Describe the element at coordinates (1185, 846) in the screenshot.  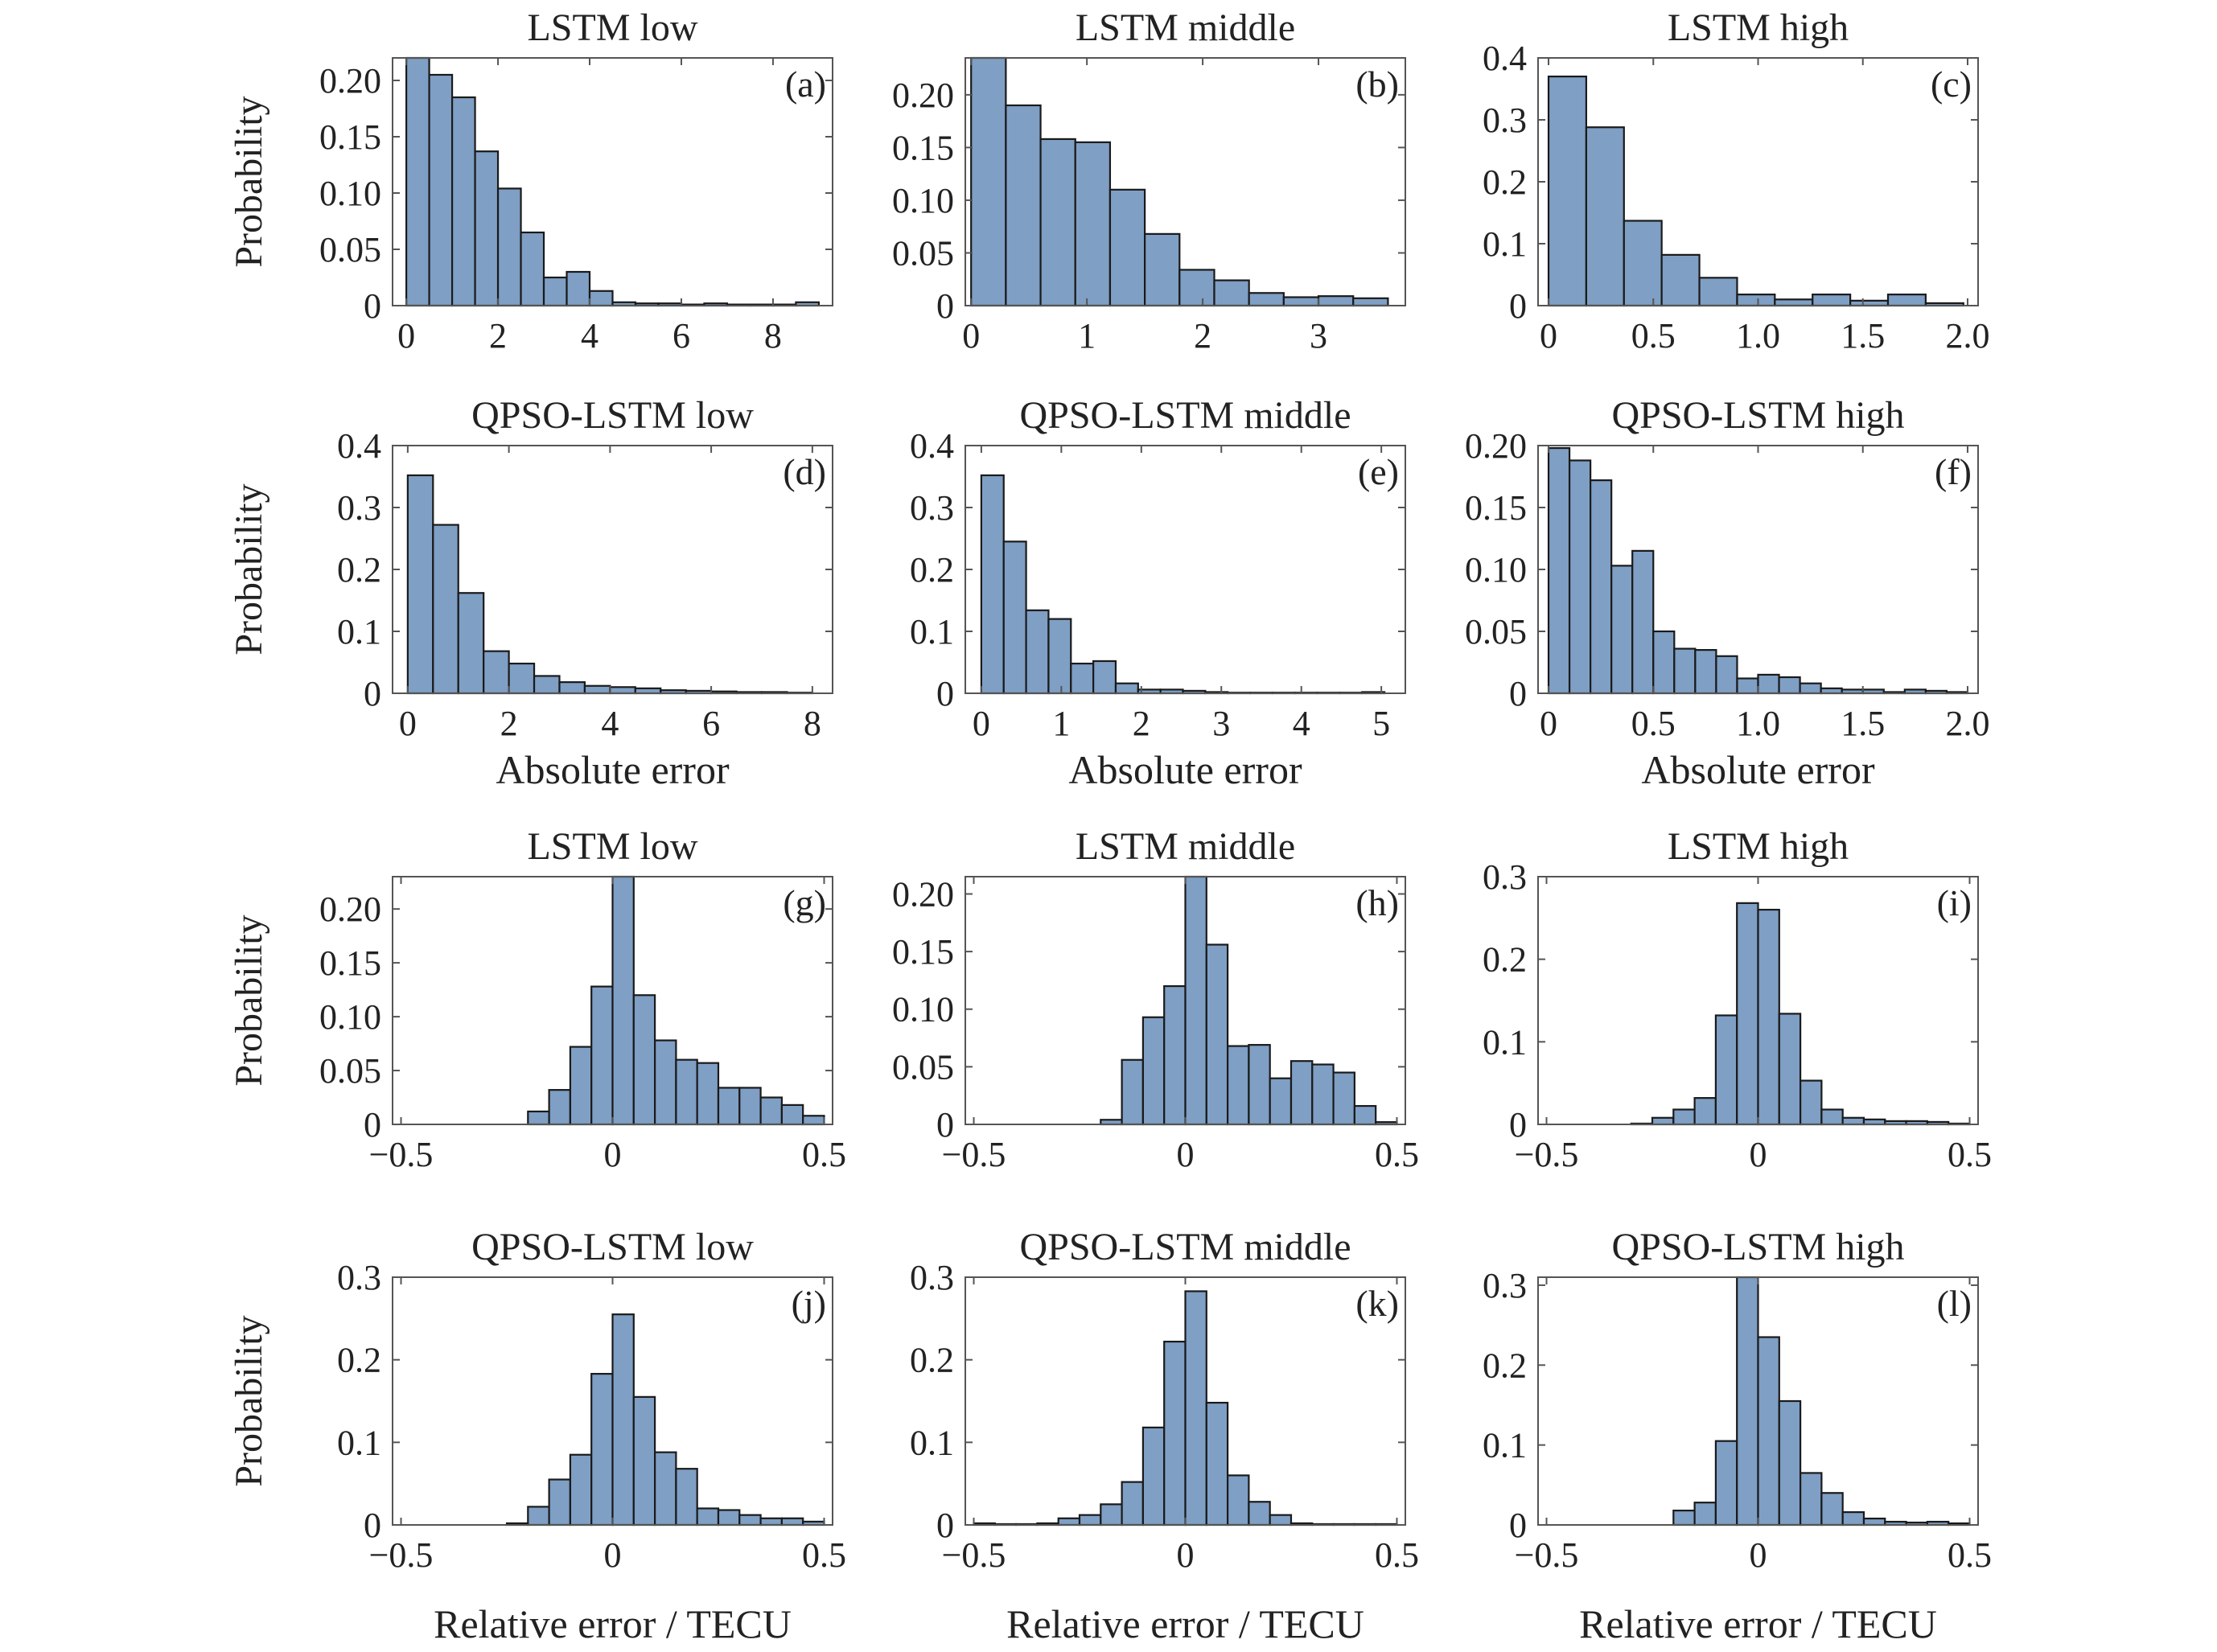
I see `panel-title: LSTM middle` at that location.